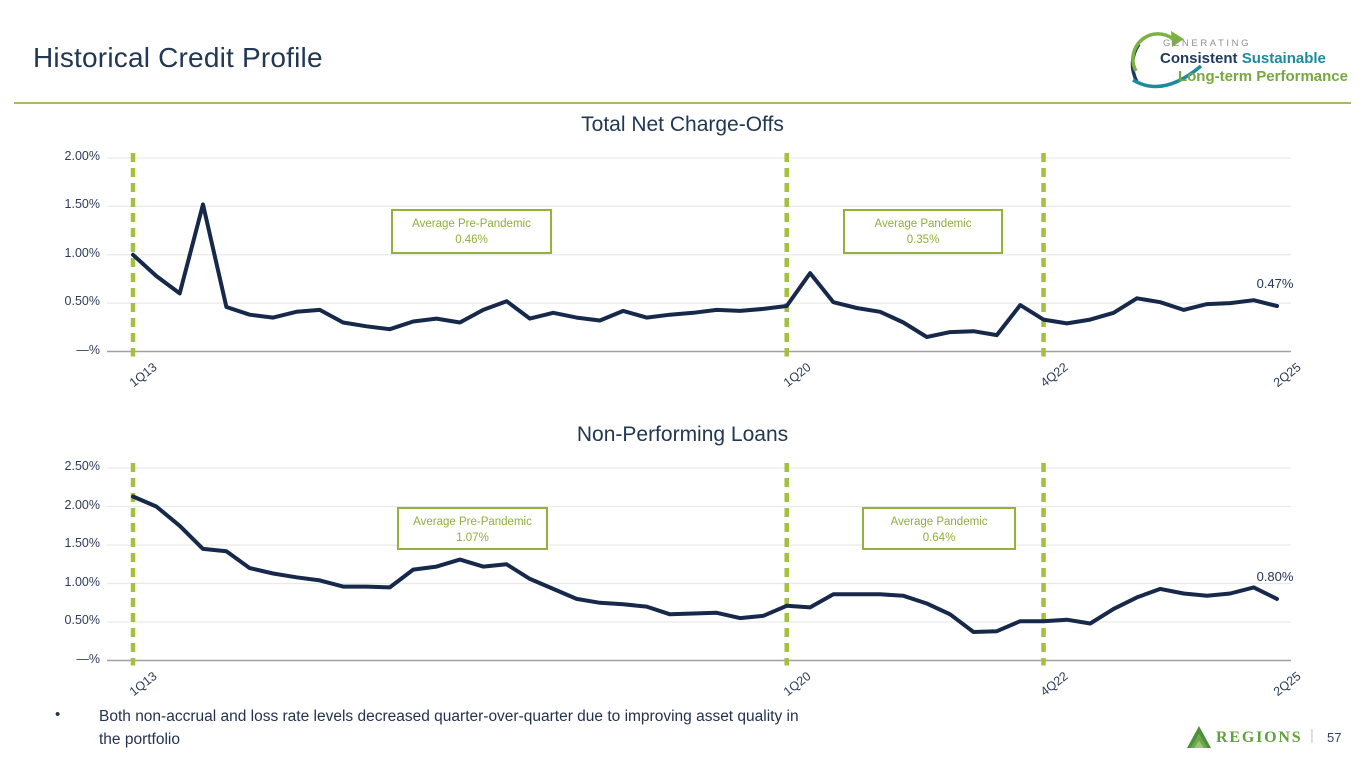 This screenshot has width=1365, height=768. What do you see at coordinates (1259, 737) in the screenshot?
I see `footer-brand-wordmark: Regions` at bounding box center [1259, 737].